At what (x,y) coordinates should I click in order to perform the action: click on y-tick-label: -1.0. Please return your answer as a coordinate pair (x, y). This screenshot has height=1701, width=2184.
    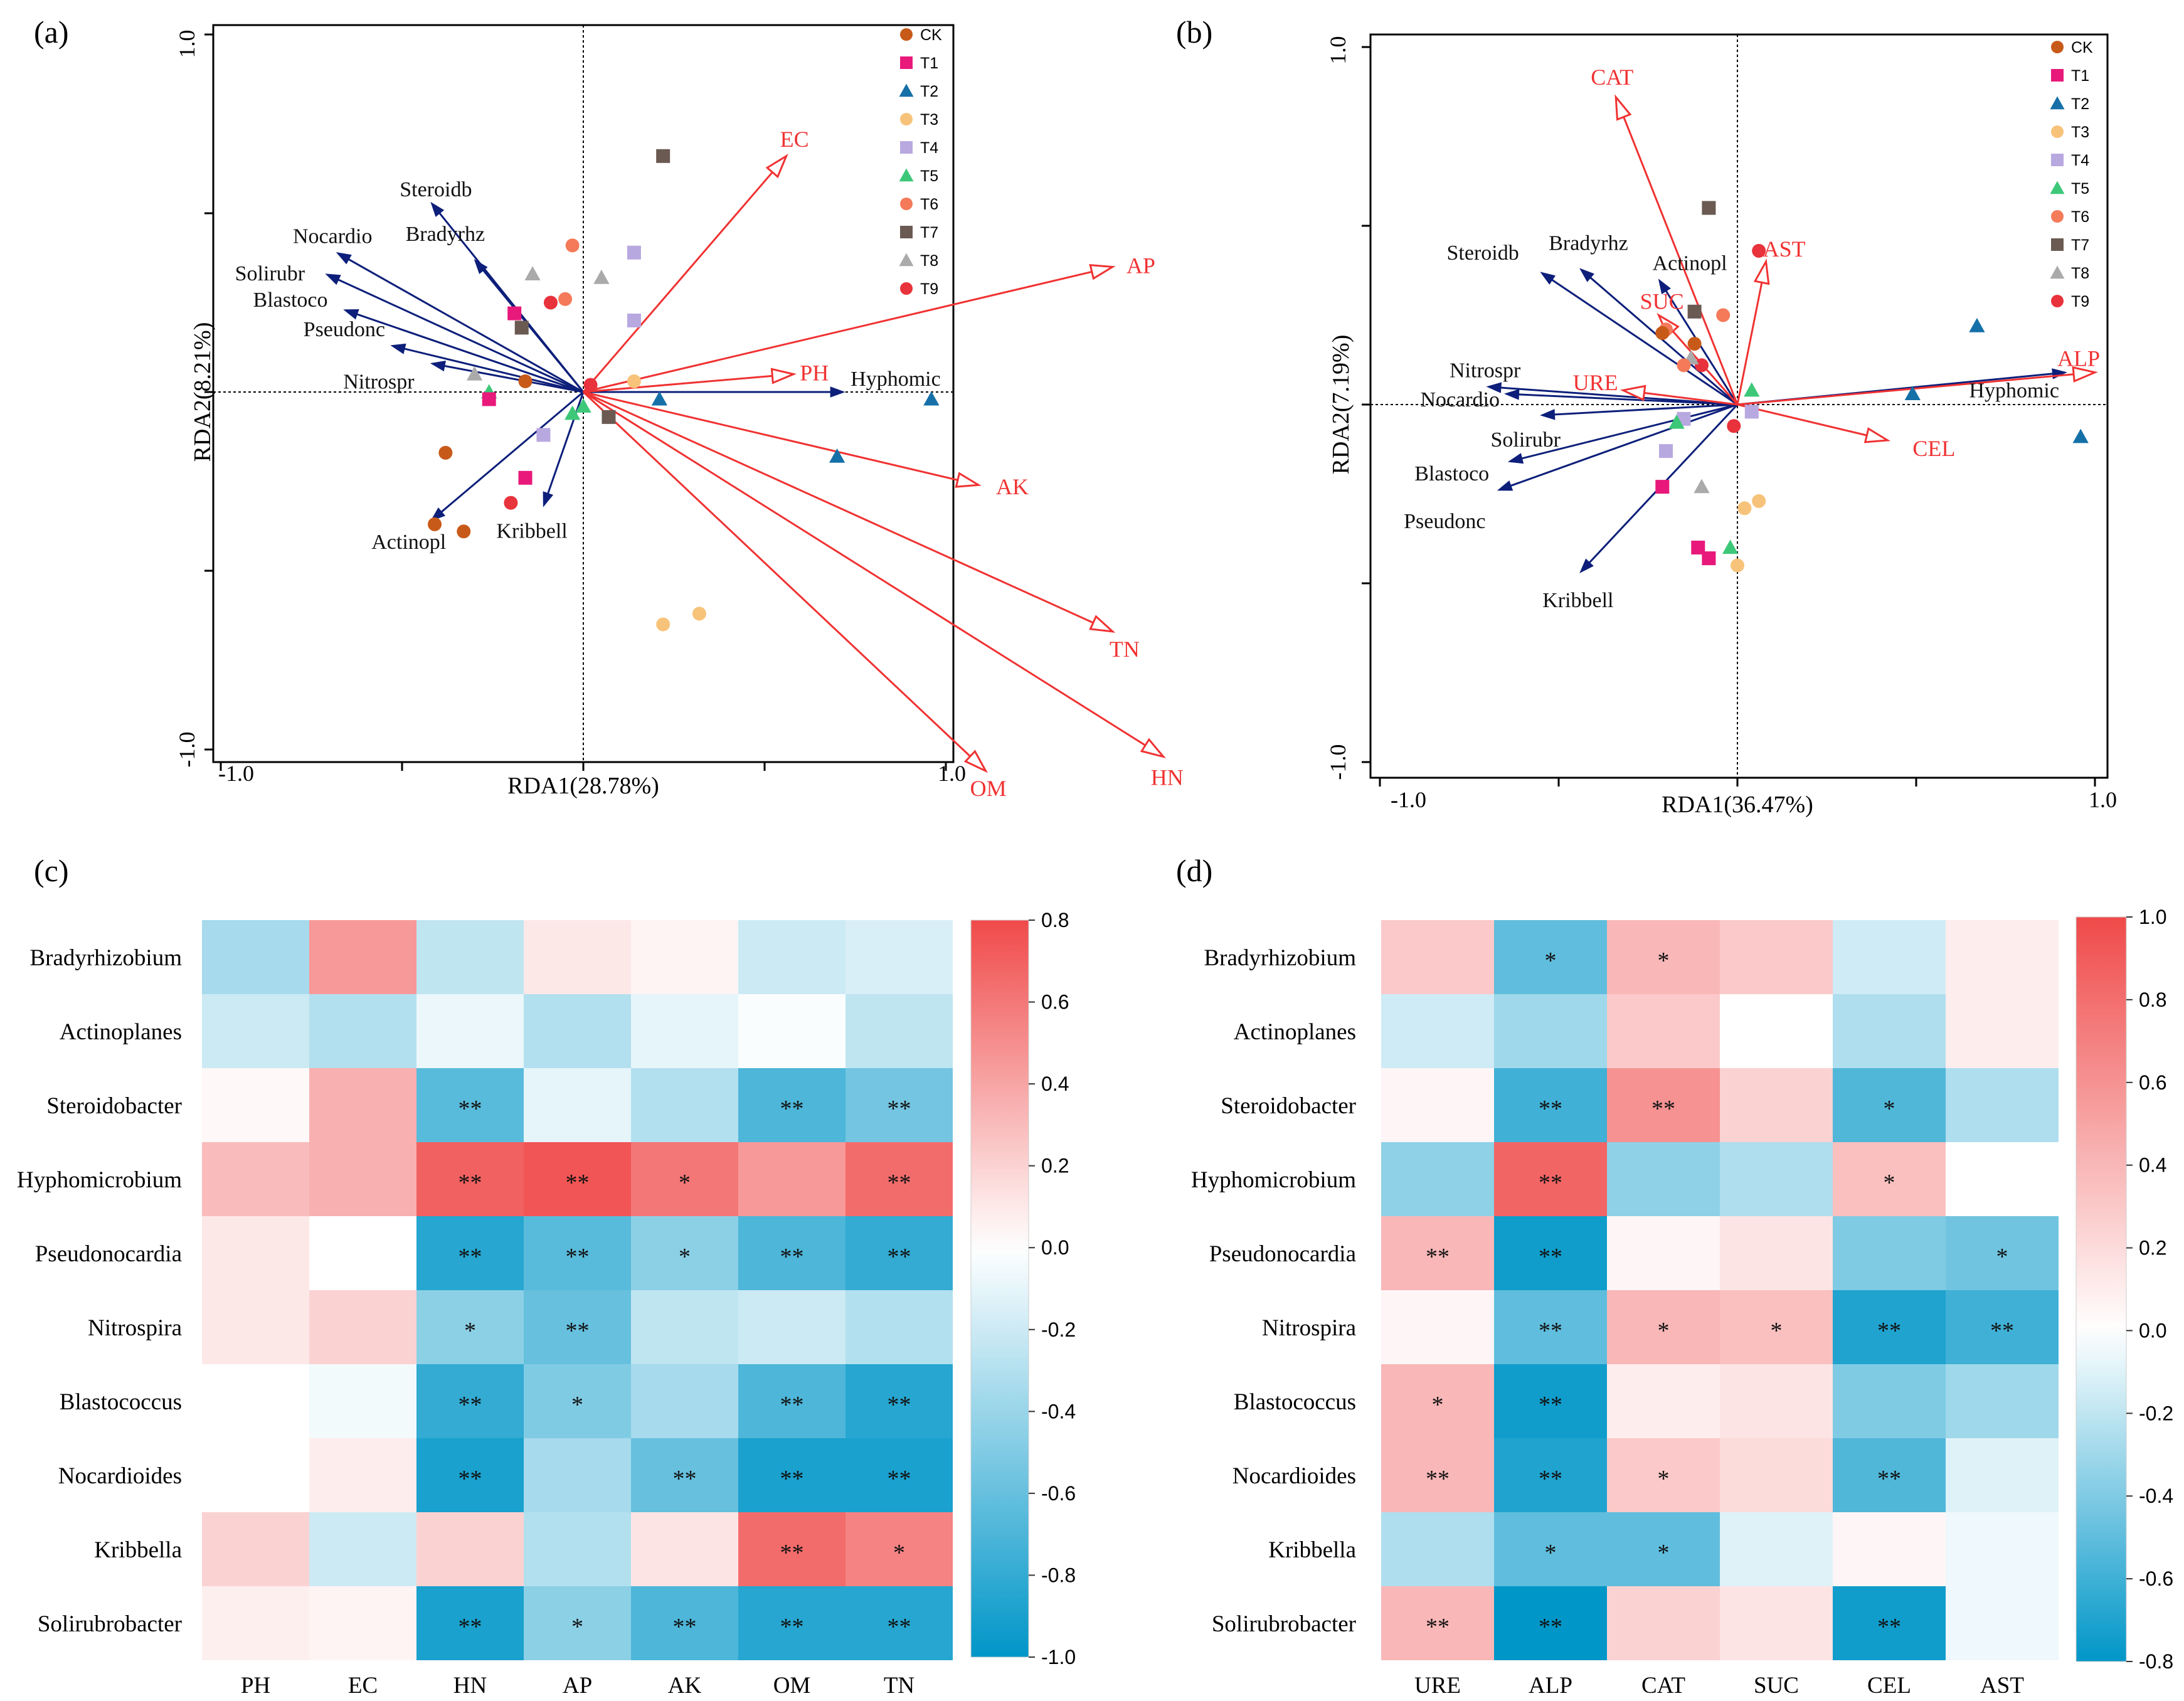
    Looking at the image, I should click on (187, 750).